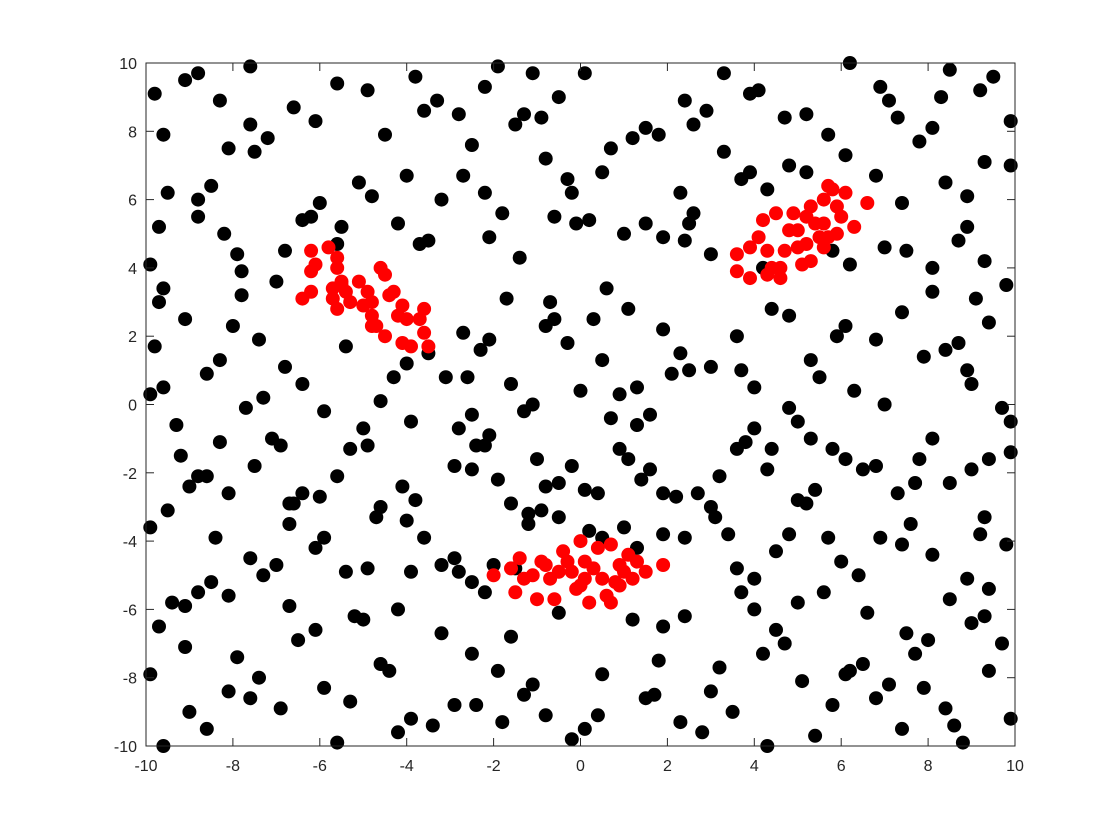 This screenshot has width=1120, height=840. I want to click on y-tick-label: -6, so click(130, 610).